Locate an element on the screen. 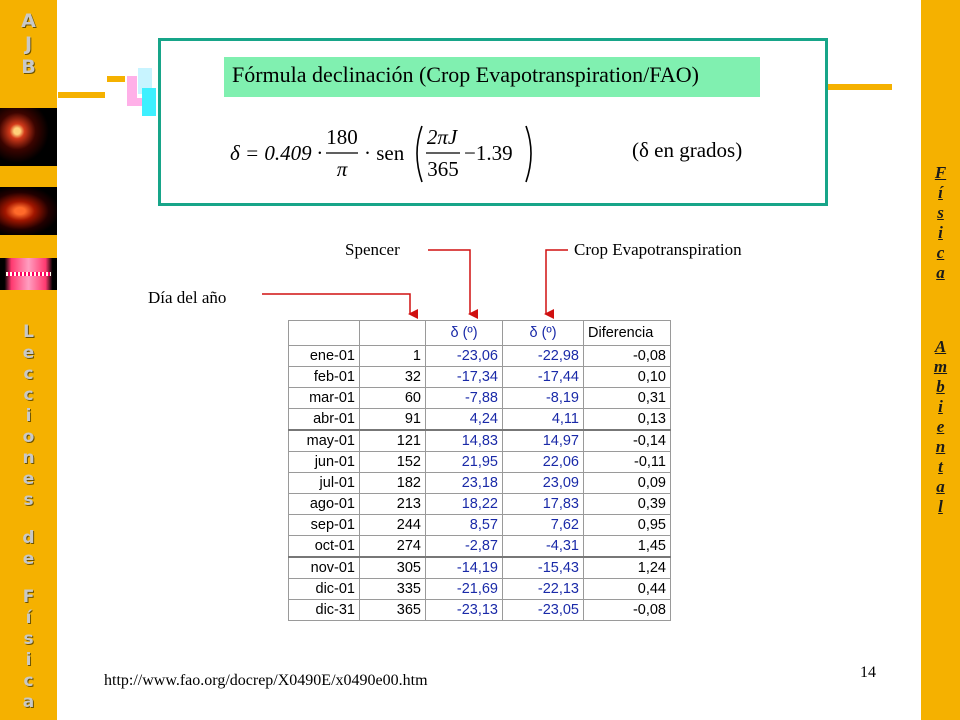 The width and height of the screenshot is (960, 720). declination-formula: δ = 0.409 · 180 π · sen 2πJ 365 −1.39 is located at coordinates (381, 154).